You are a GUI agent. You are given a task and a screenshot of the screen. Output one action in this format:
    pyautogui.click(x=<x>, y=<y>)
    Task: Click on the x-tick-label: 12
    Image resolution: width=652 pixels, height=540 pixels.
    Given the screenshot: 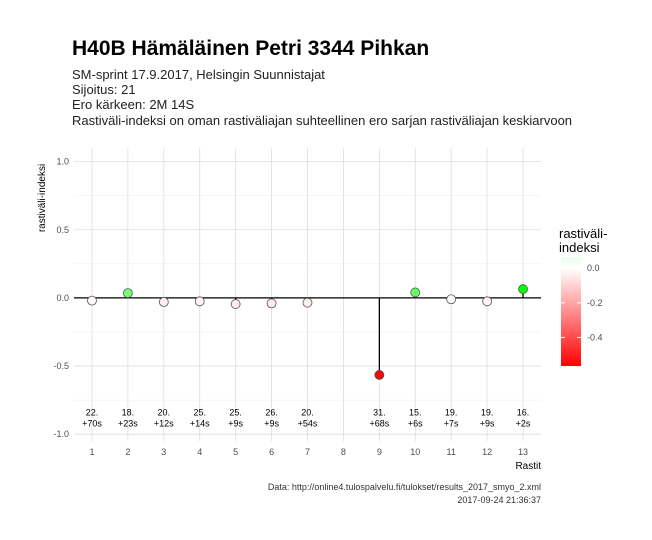 What is the action you would take?
    pyautogui.click(x=487, y=452)
    